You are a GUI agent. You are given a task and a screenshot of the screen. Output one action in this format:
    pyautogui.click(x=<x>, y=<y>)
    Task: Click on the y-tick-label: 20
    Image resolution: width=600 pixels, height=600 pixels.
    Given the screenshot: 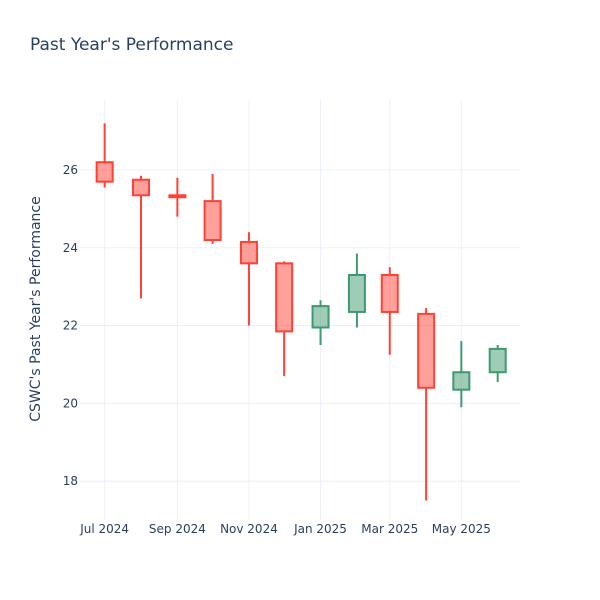 What is the action you would take?
    pyautogui.click(x=70, y=403)
    